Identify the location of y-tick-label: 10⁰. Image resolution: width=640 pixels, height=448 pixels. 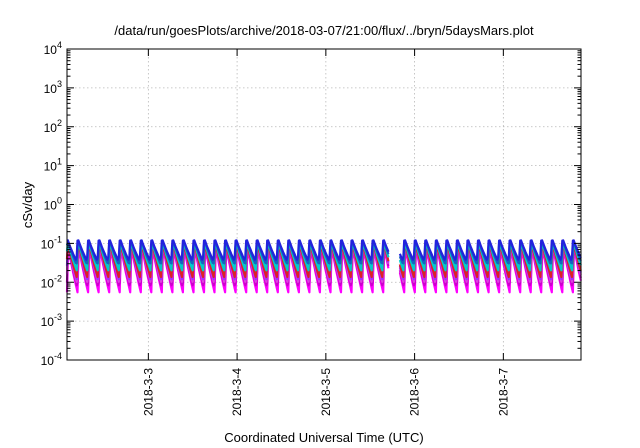
(53, 204).